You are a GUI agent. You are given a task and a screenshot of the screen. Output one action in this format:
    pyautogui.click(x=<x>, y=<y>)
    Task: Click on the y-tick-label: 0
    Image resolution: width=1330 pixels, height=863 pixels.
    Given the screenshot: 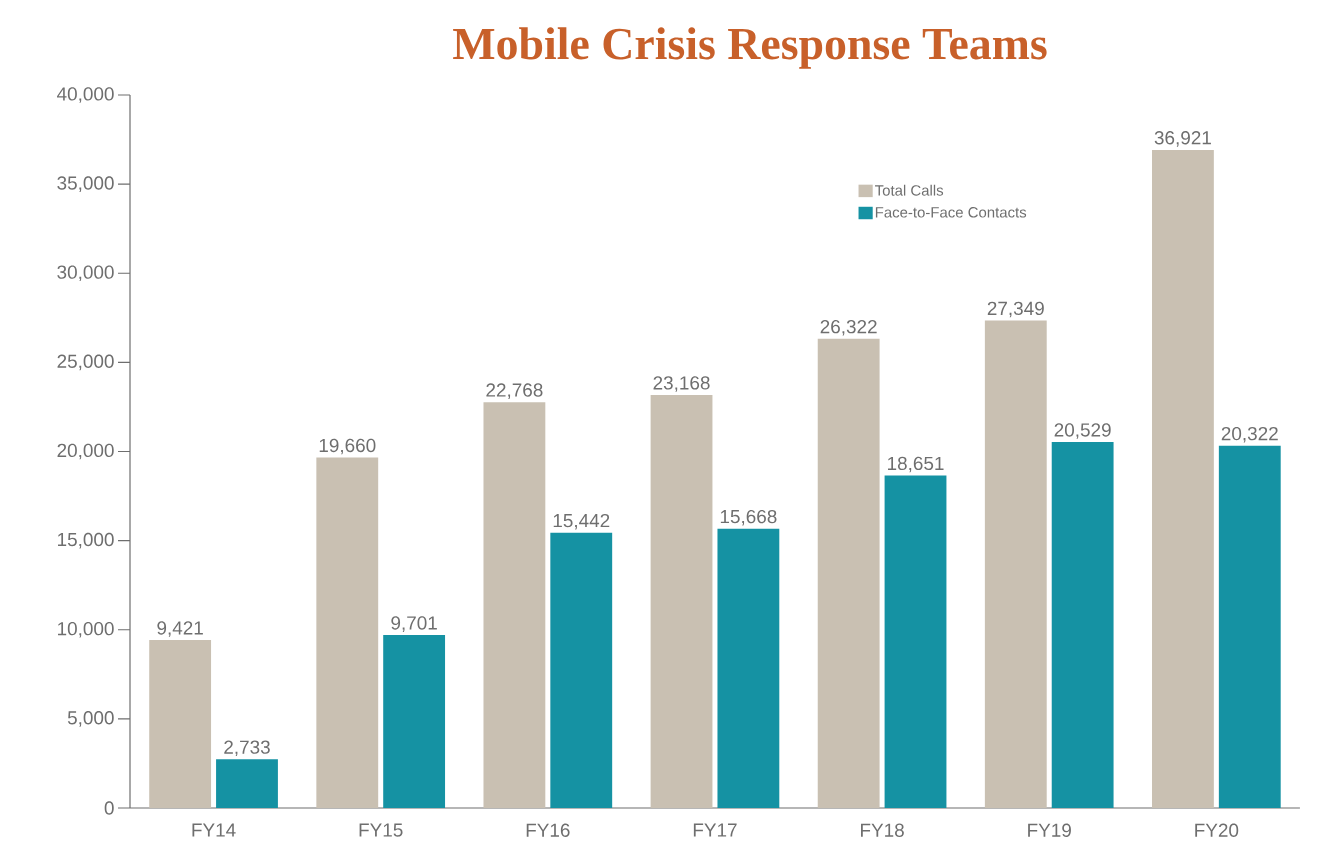 What is the action you would take?
    pyautogui.click(x=109, y=808)
    